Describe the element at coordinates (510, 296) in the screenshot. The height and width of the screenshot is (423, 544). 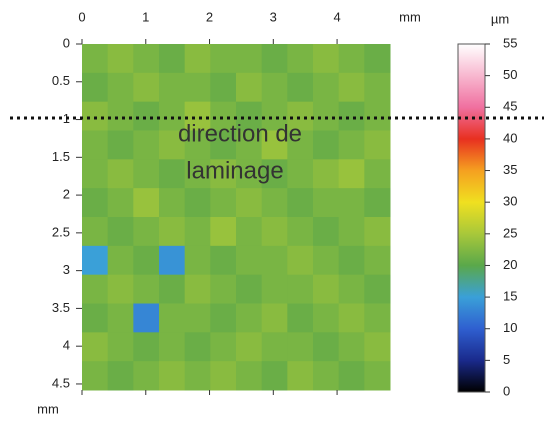
I see `colorbar-tick-label: 15` at that location.